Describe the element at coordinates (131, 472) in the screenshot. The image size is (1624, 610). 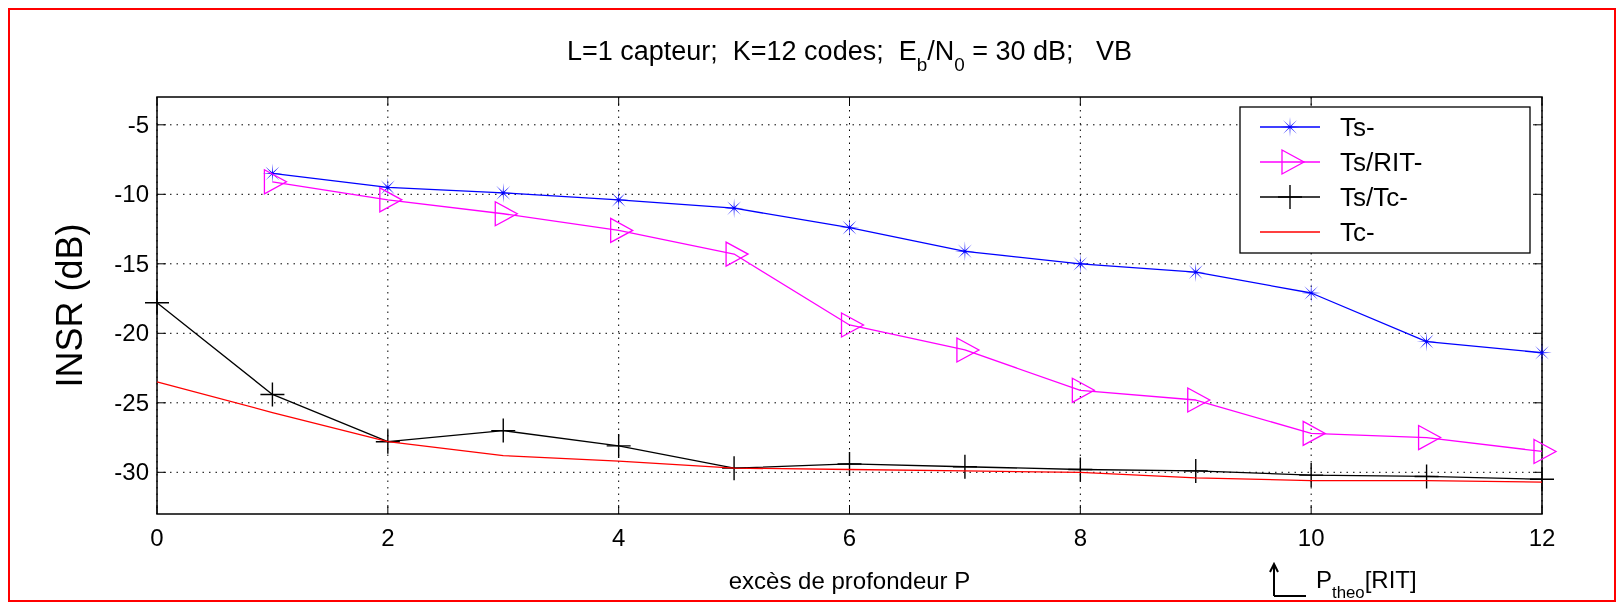
I see `y-tick-label: -30` at that location.